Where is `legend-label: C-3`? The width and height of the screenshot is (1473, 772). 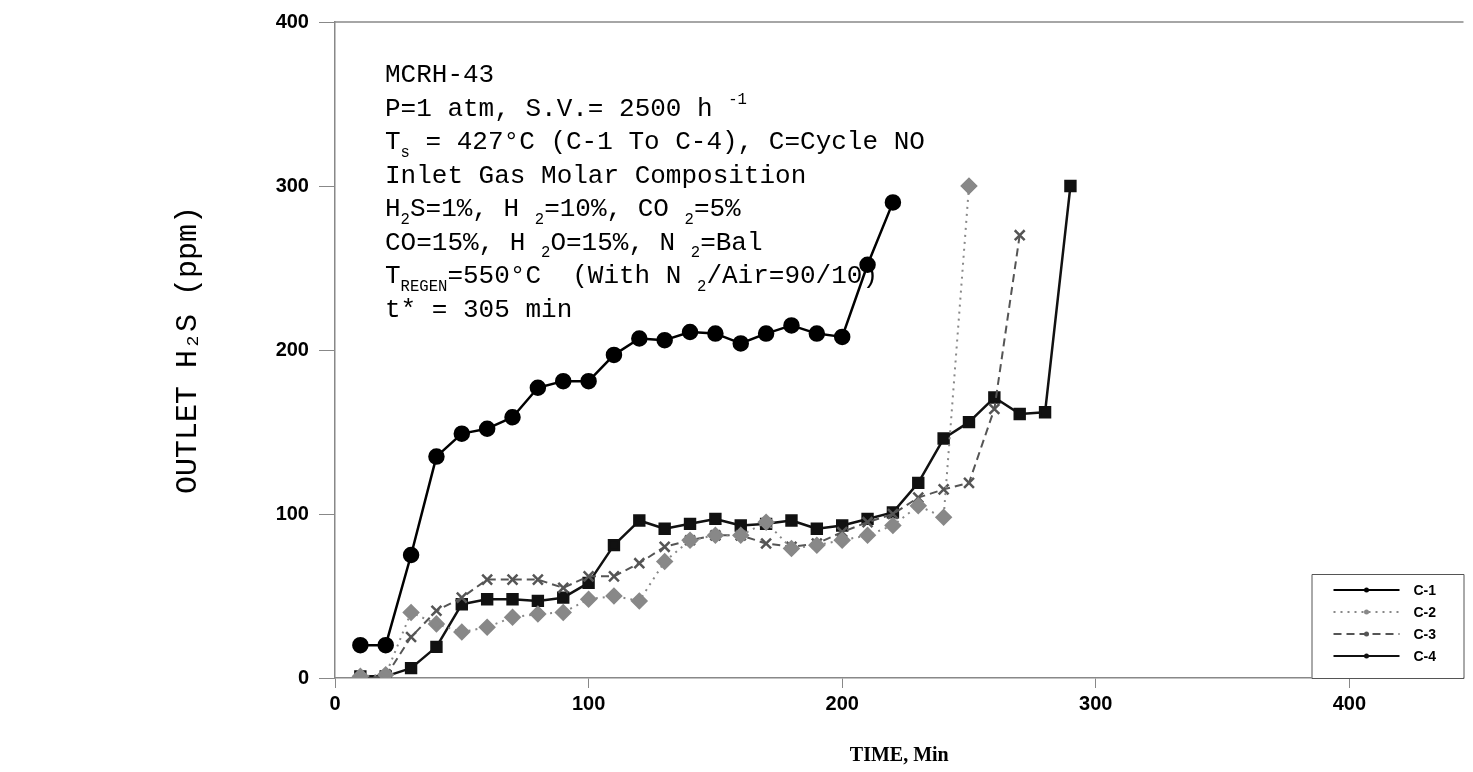 legend-label: C-3 is located at coordinates (1425, 633).